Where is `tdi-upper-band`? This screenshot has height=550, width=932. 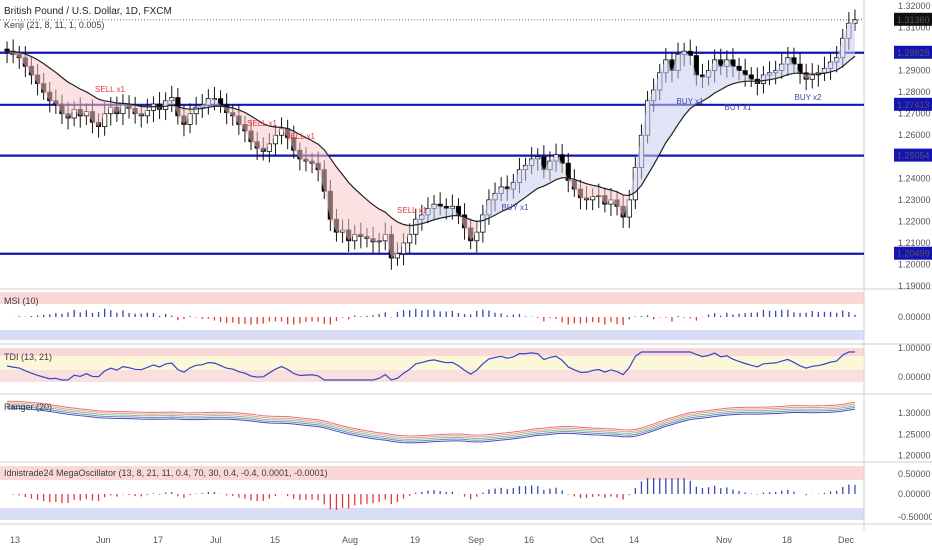 tdi-upper-band is located at coordinates (432, 352).